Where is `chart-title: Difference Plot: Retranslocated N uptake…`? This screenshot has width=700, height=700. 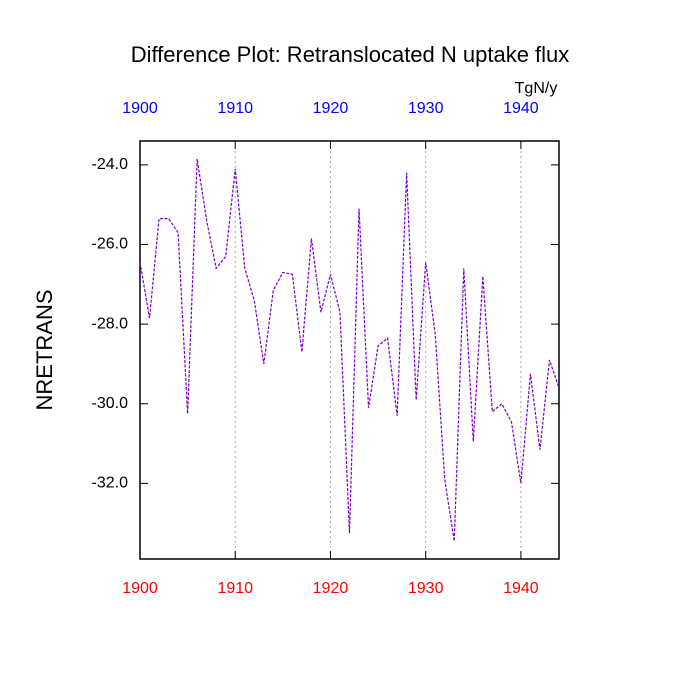
chart-title: Difference Plot: Retranslocated N uptake… is located at coordinates (350, 54).